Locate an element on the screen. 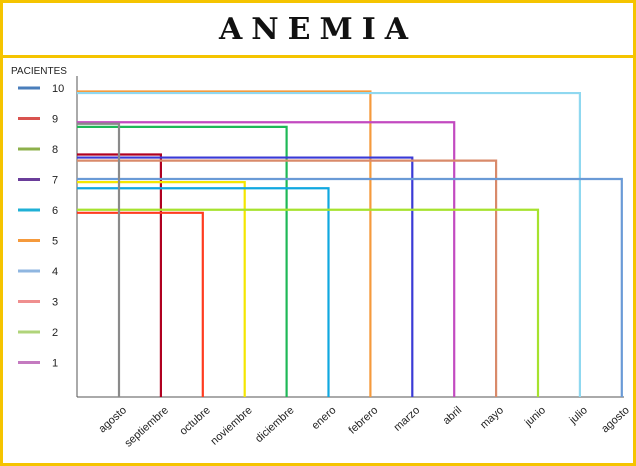 This screenshot has width=636, height=466. x-tick-label: noviembre is located at coordinates (232, 425).